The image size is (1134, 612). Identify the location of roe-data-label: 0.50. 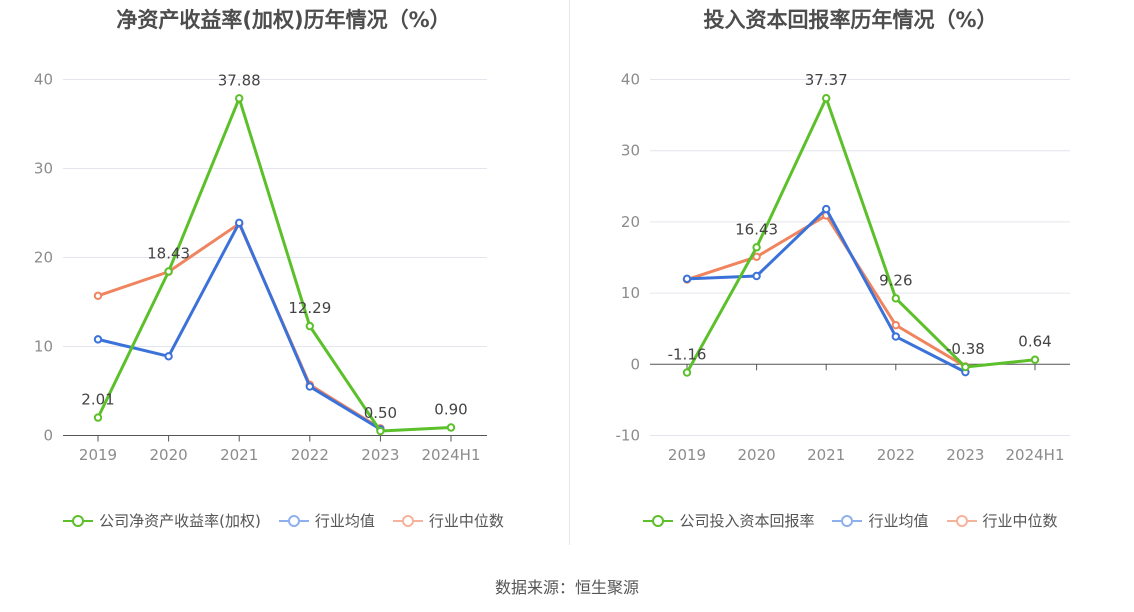
(380, 413).